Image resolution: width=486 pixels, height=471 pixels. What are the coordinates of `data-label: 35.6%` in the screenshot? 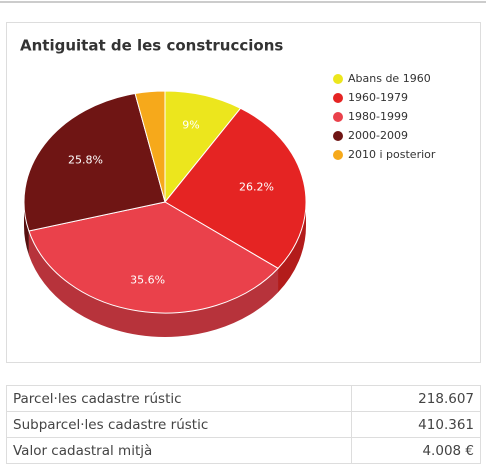 It's located at (147, 280).